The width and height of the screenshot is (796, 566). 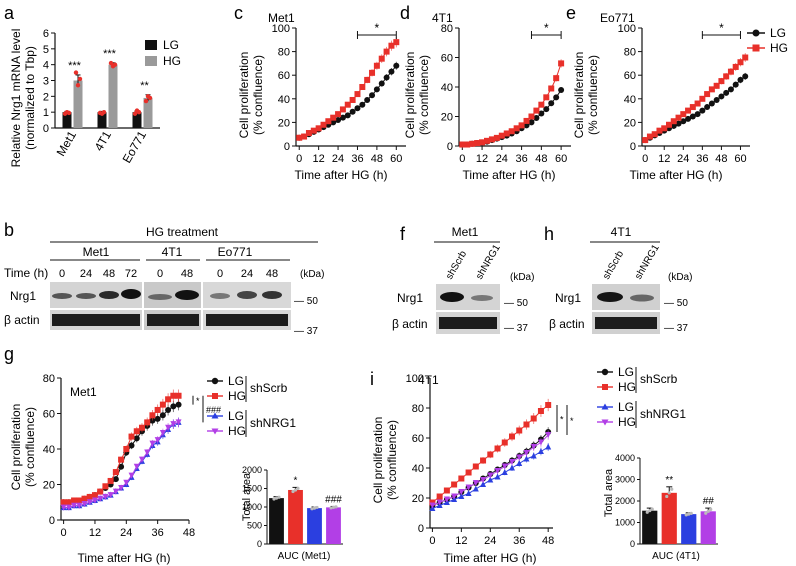 I want to click on panel-c-x-tick-label: 36, so click(x=357, y=159).